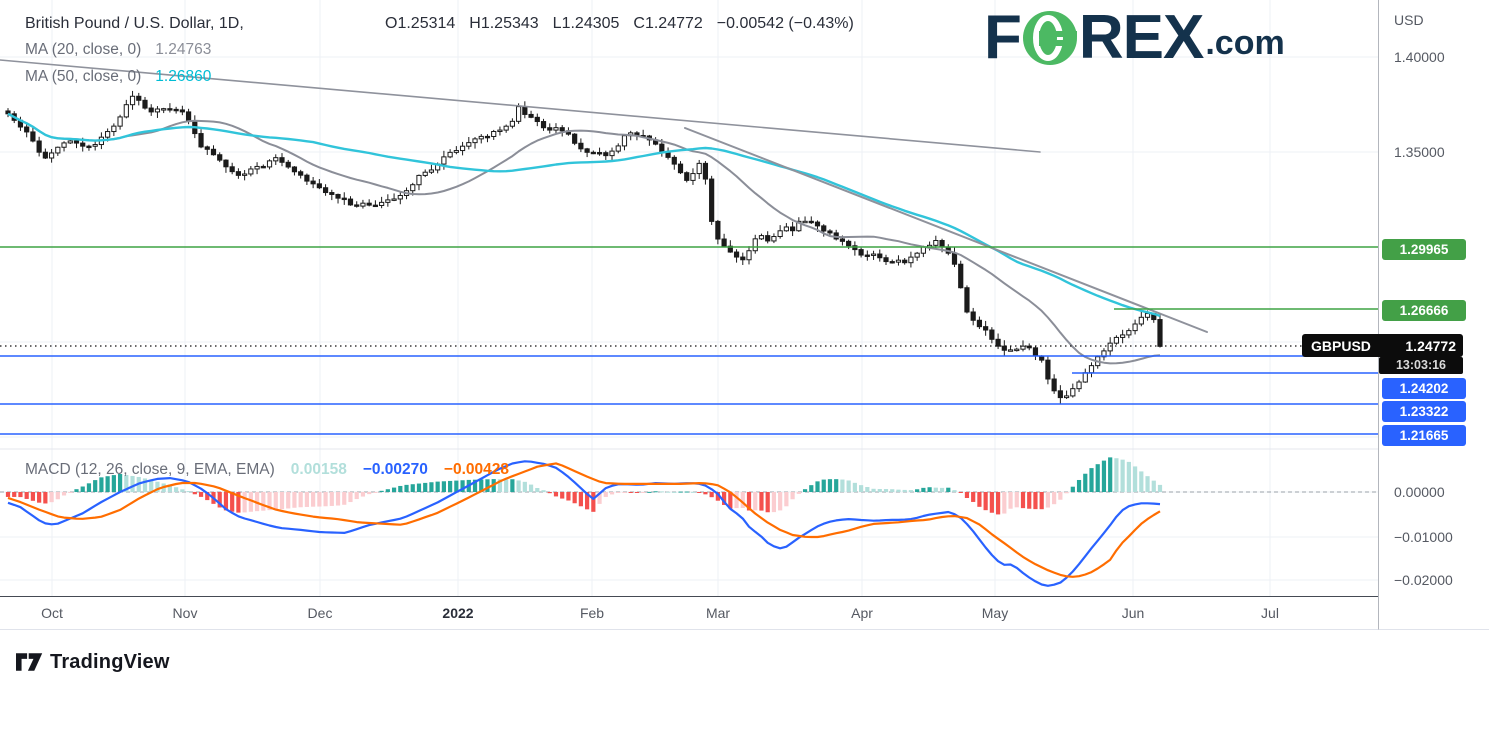 This screenshot has height=729, width=1489. What do you see at coordinates (83, 49) in the screenshot?
I see `ma20-label: MA (20, close, 0)` at bounding box center [83, 49].